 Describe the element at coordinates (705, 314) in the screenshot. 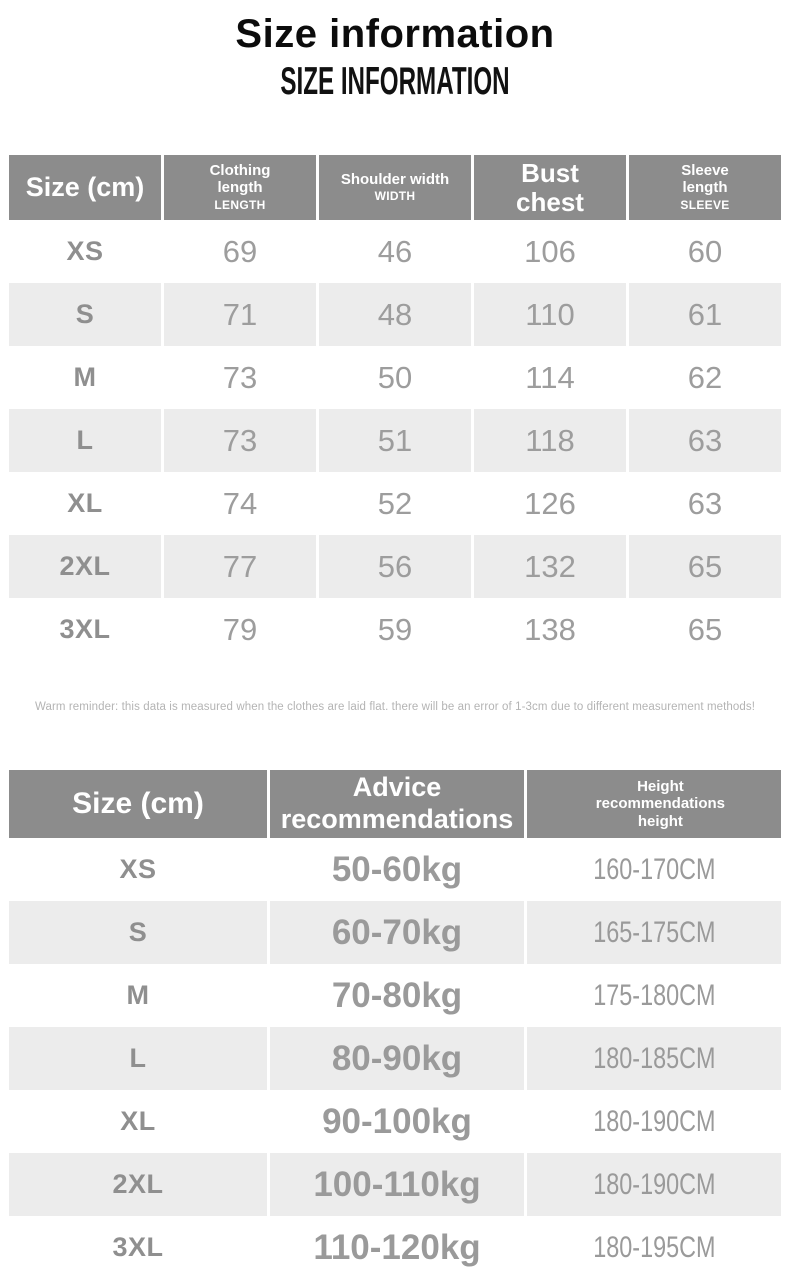

I see `sleeve-value: 61` at that location.